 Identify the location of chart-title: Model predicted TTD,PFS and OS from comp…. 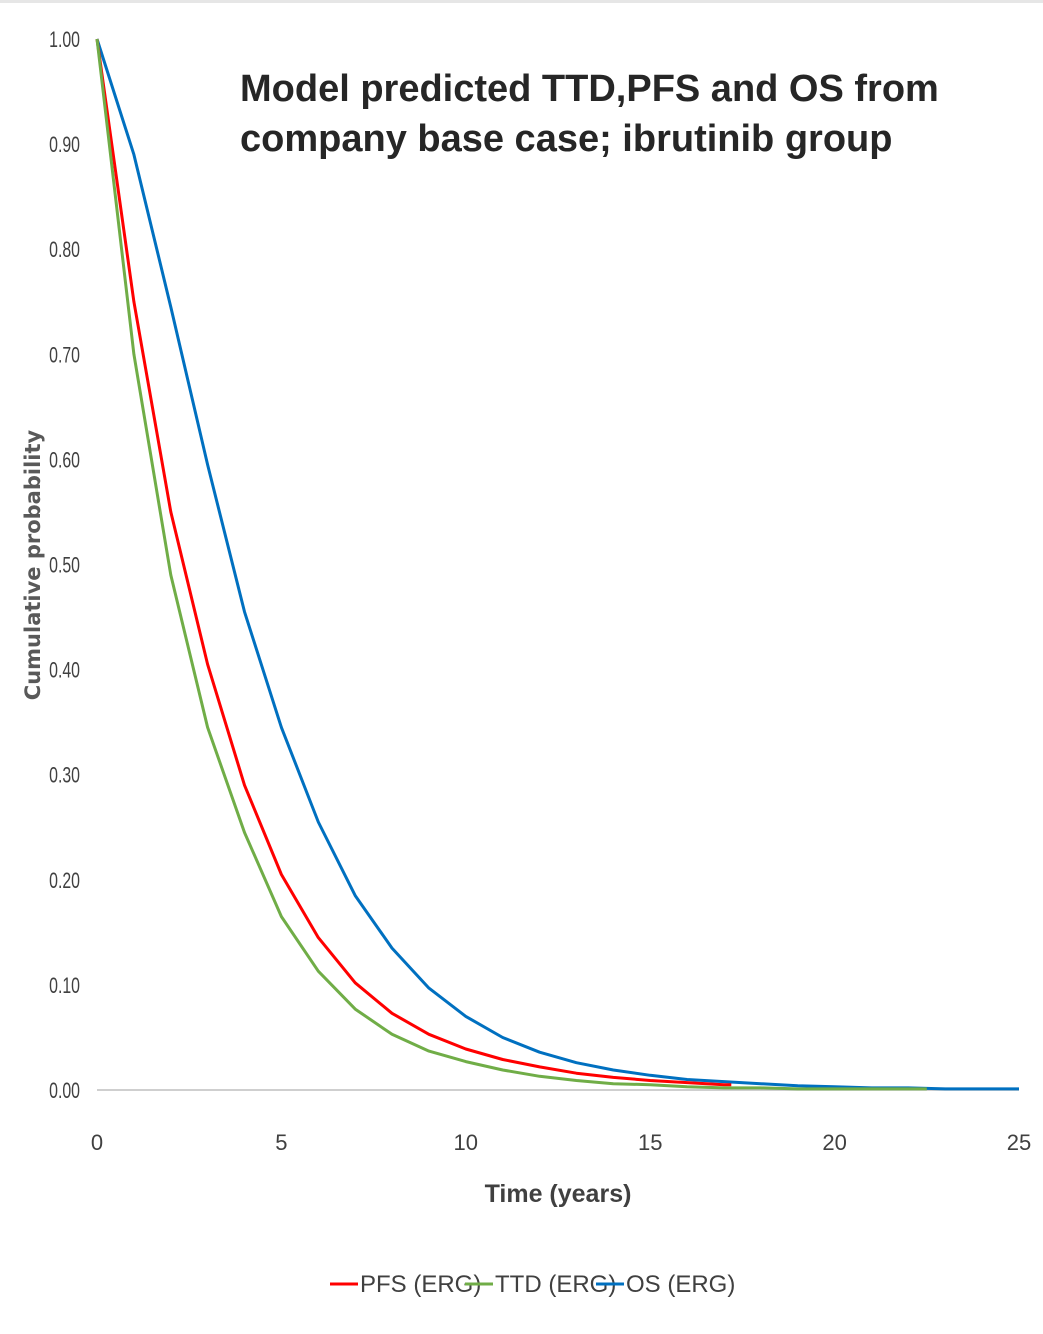
(589, 114).